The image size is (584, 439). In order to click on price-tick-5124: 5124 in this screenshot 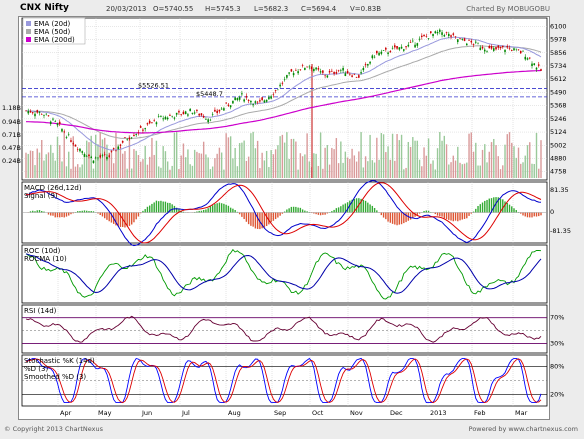, I will do `click(558, 132)`.